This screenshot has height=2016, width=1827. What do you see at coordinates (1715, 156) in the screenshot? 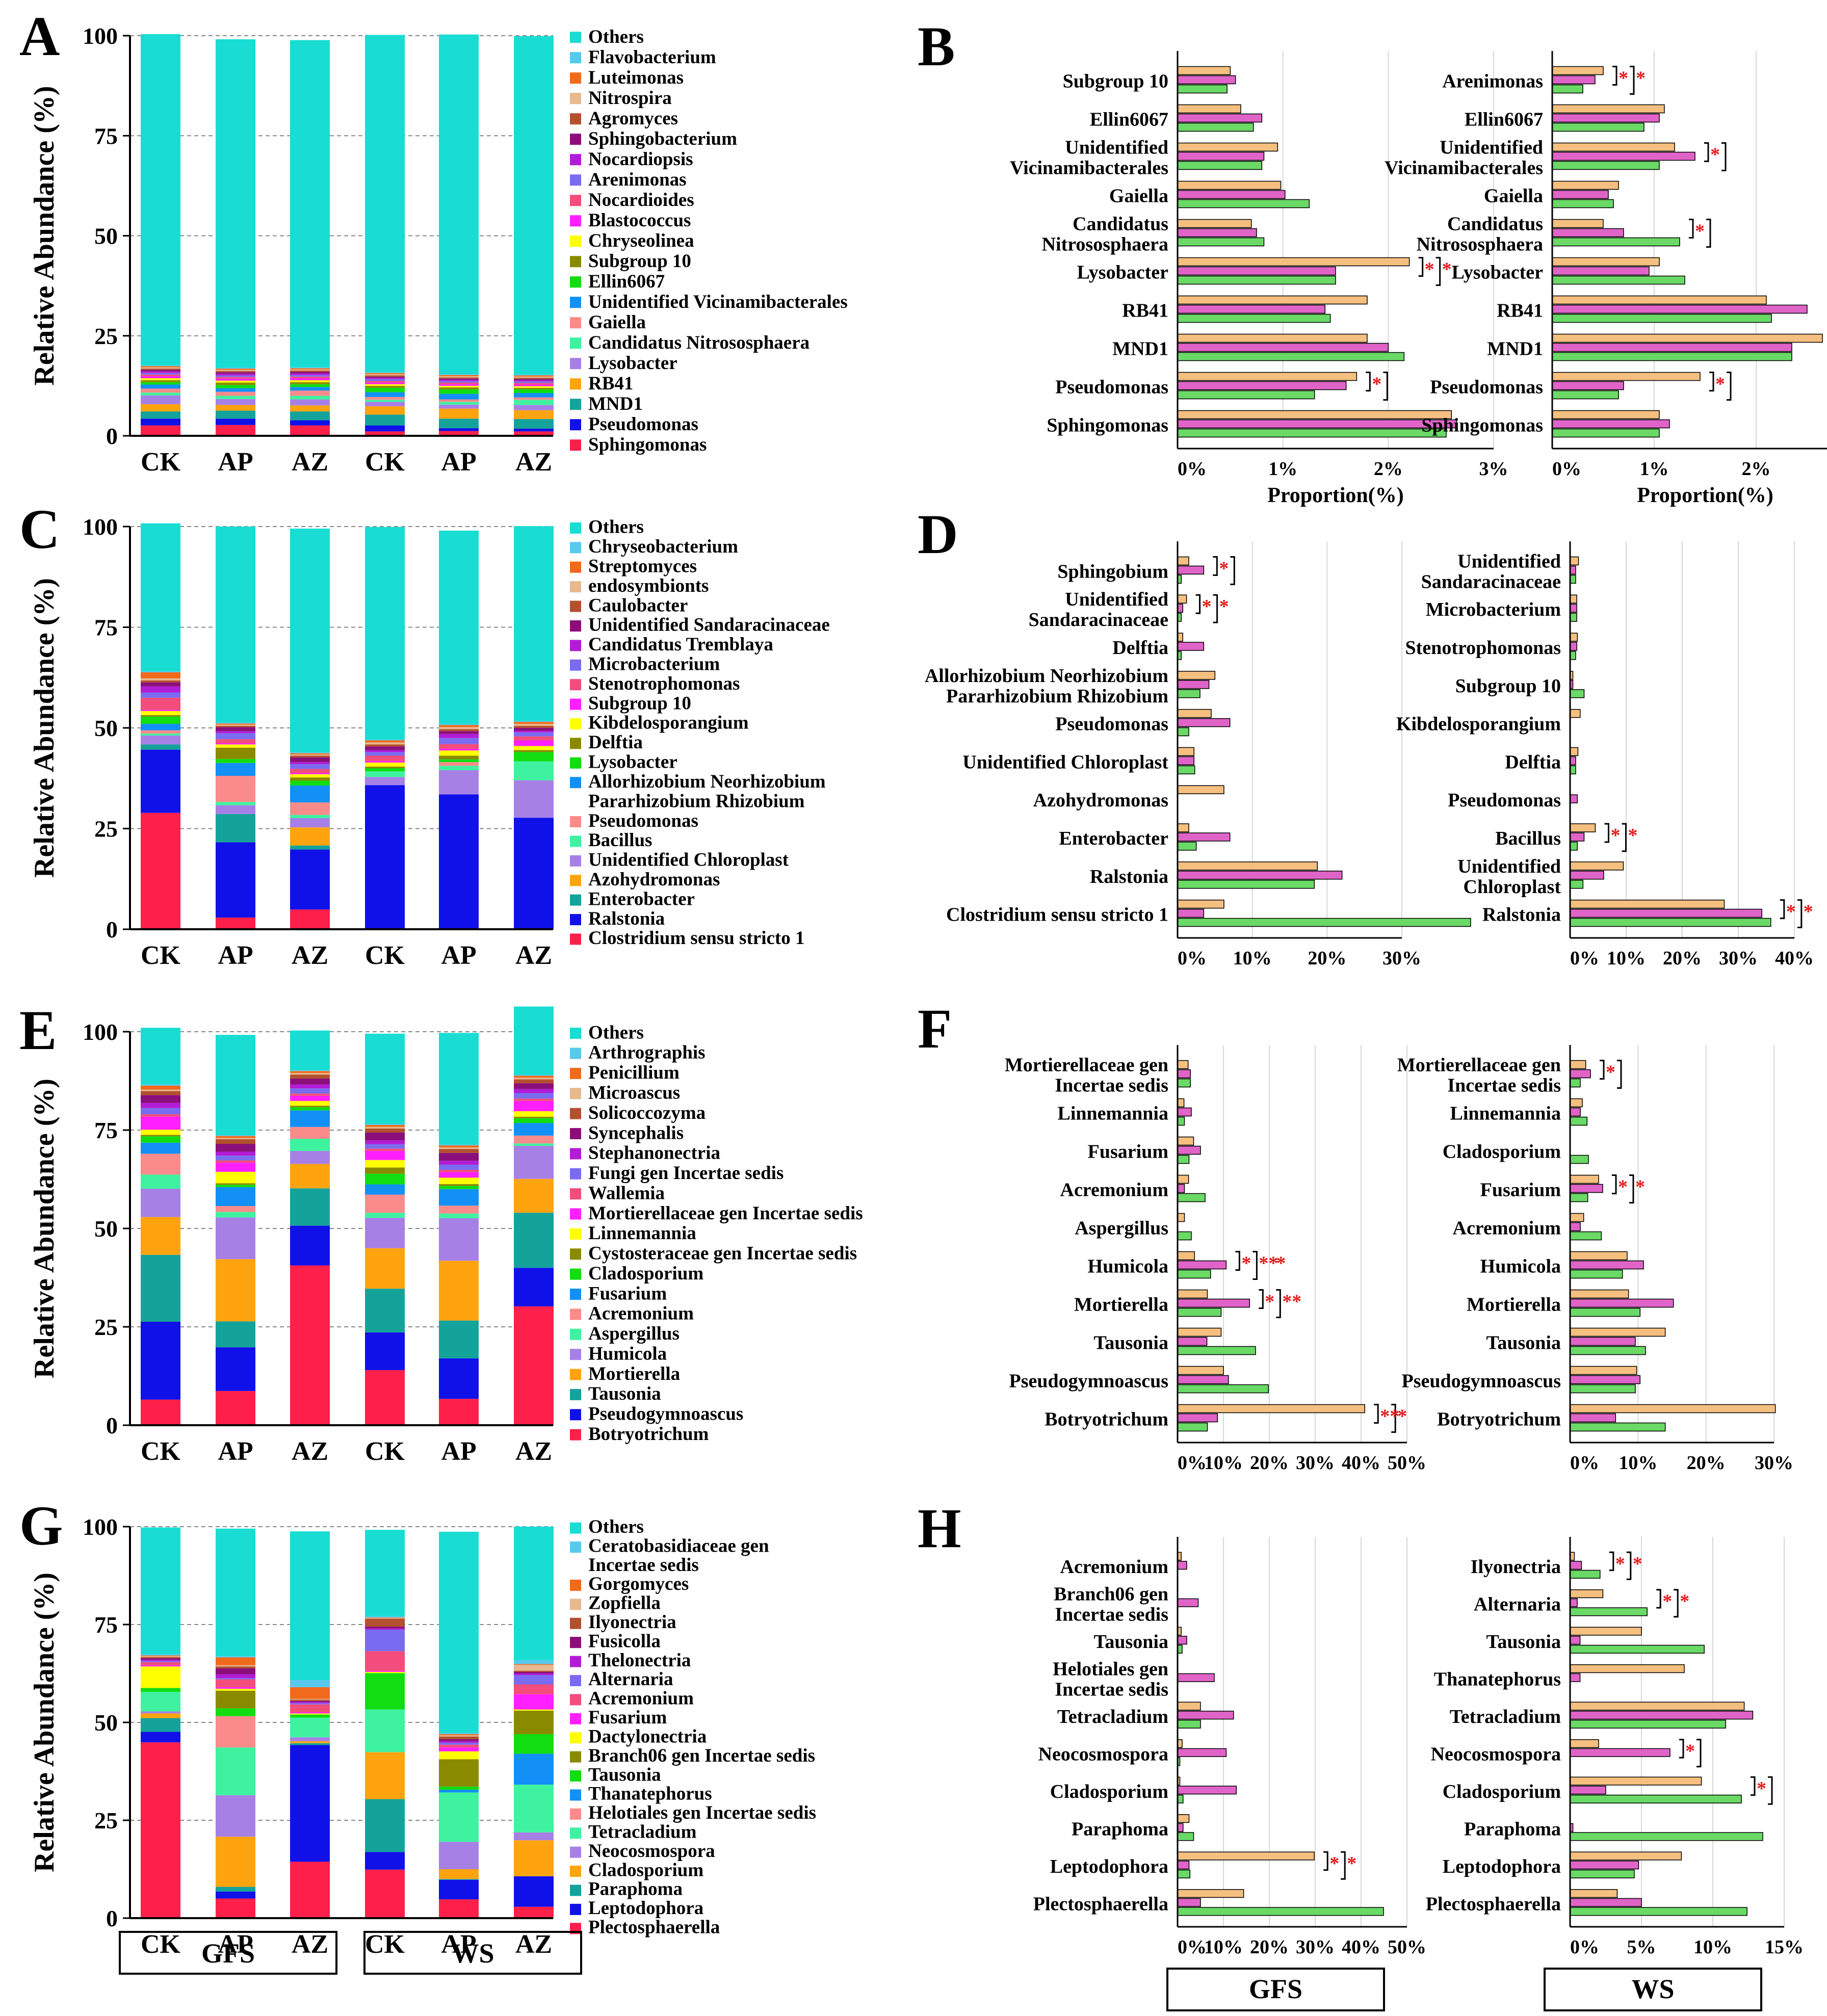
I see `significance-marker: *` at bounding box center [1715, 156].